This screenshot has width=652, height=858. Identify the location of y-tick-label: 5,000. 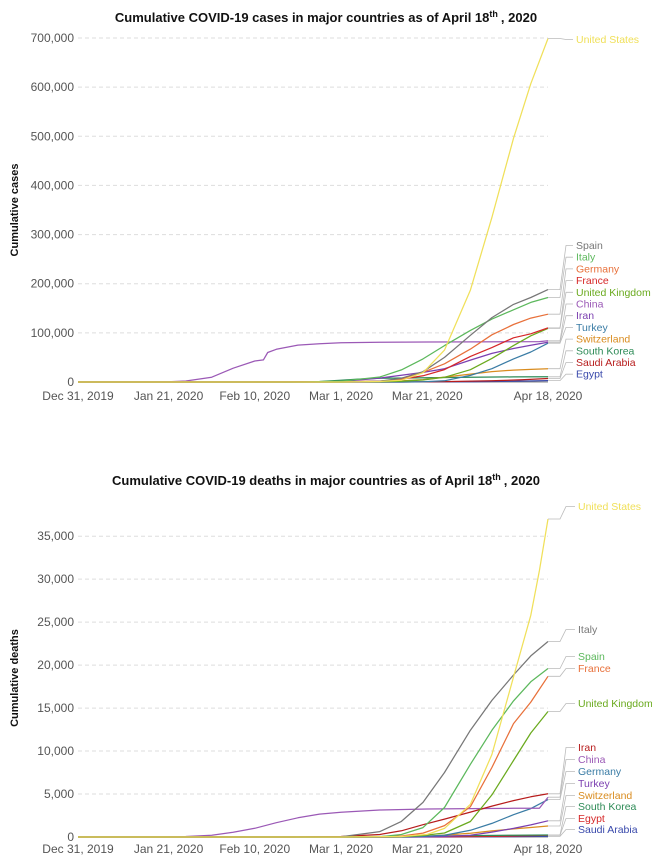
(59, 794).